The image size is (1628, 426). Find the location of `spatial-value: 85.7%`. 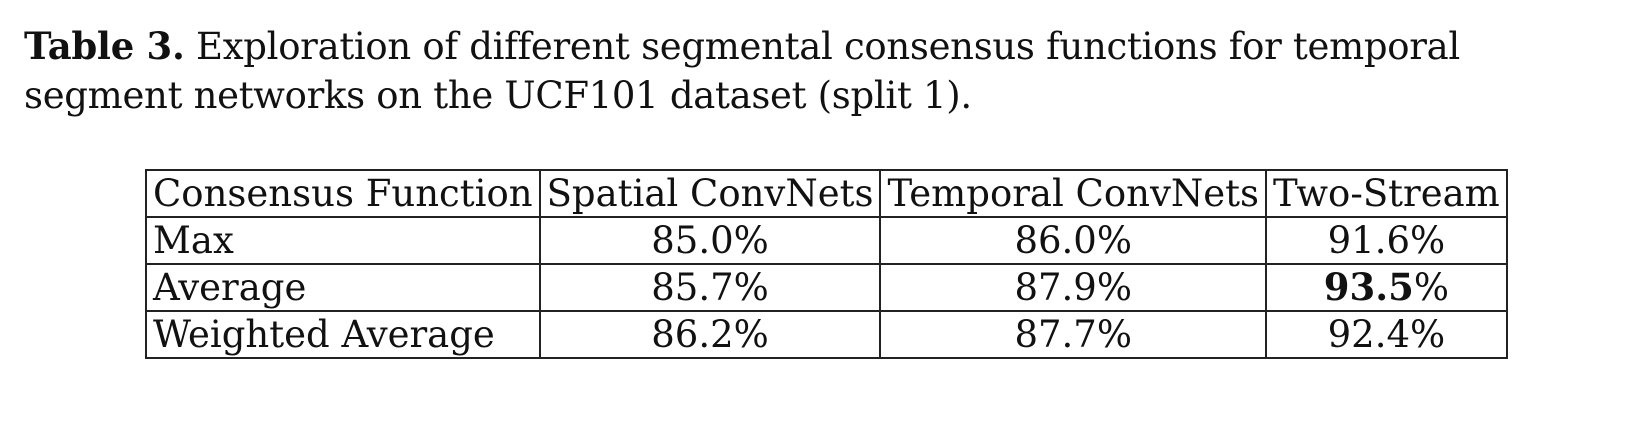

spatial-value: 85.7% is located at coordinates (710, 287).